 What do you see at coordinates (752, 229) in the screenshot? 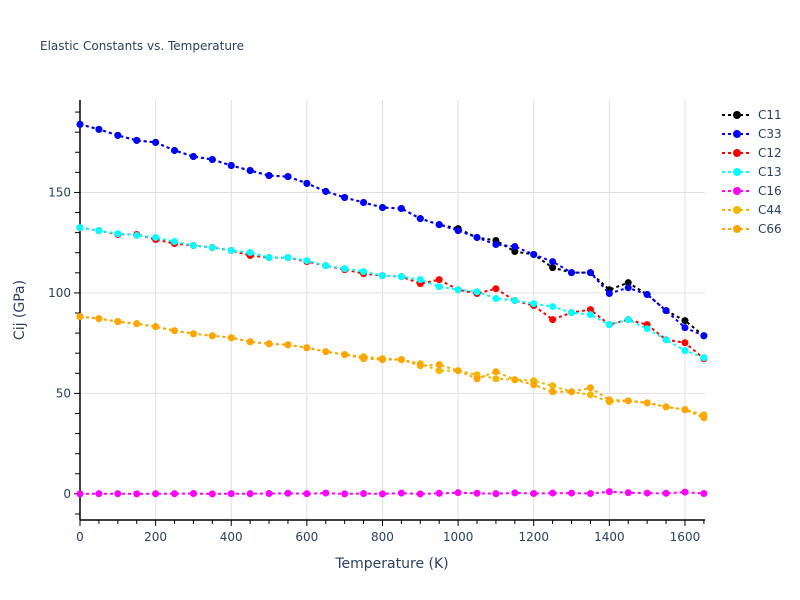
I see `legend-item-C66: C66` at bounding box center [752, 229].